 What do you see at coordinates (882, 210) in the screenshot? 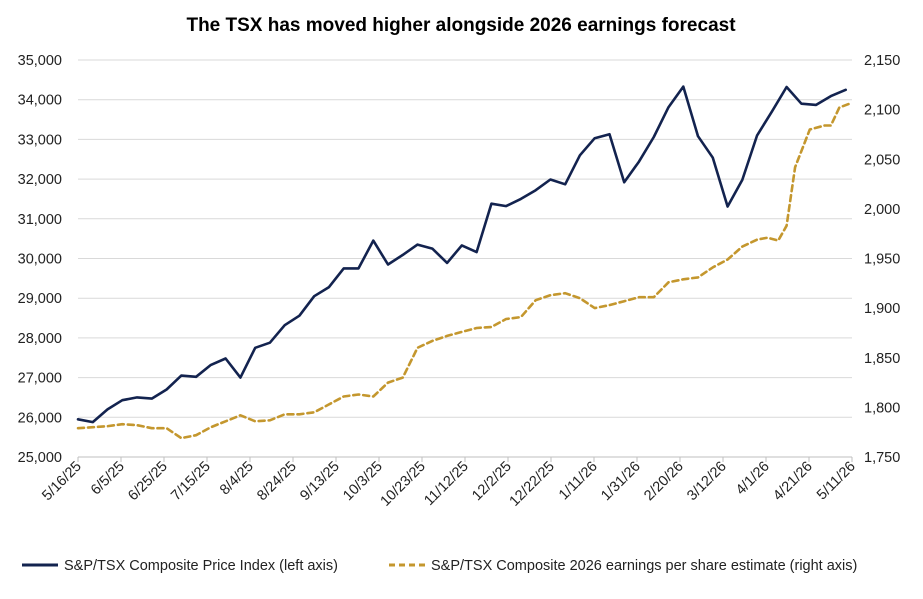
I see `y-right-tick-label: 2,000` at bounding box center [882, 210].